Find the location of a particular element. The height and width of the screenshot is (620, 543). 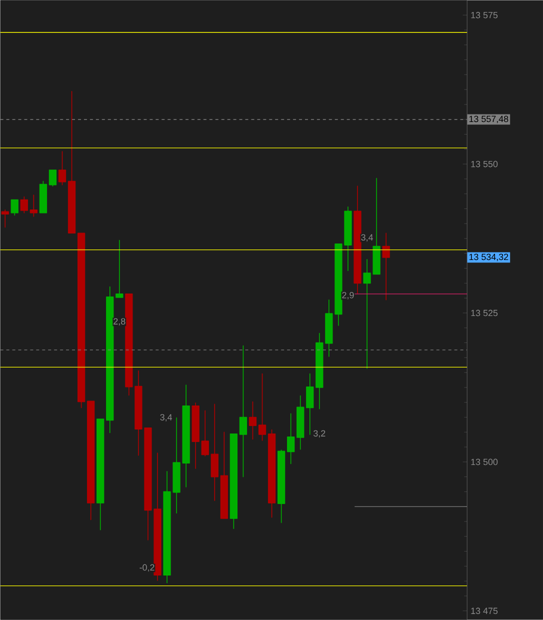

y-tick-label: 13 575 is located at coordinates (484, 15).